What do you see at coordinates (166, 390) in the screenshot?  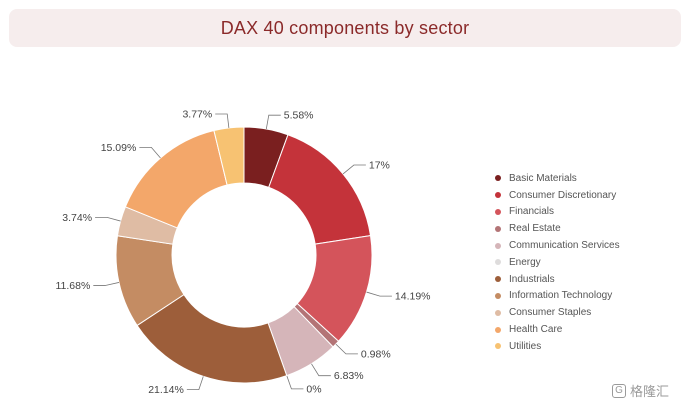 I see `data-label-industrials: 21.14%` at bounding box center [166, 390].